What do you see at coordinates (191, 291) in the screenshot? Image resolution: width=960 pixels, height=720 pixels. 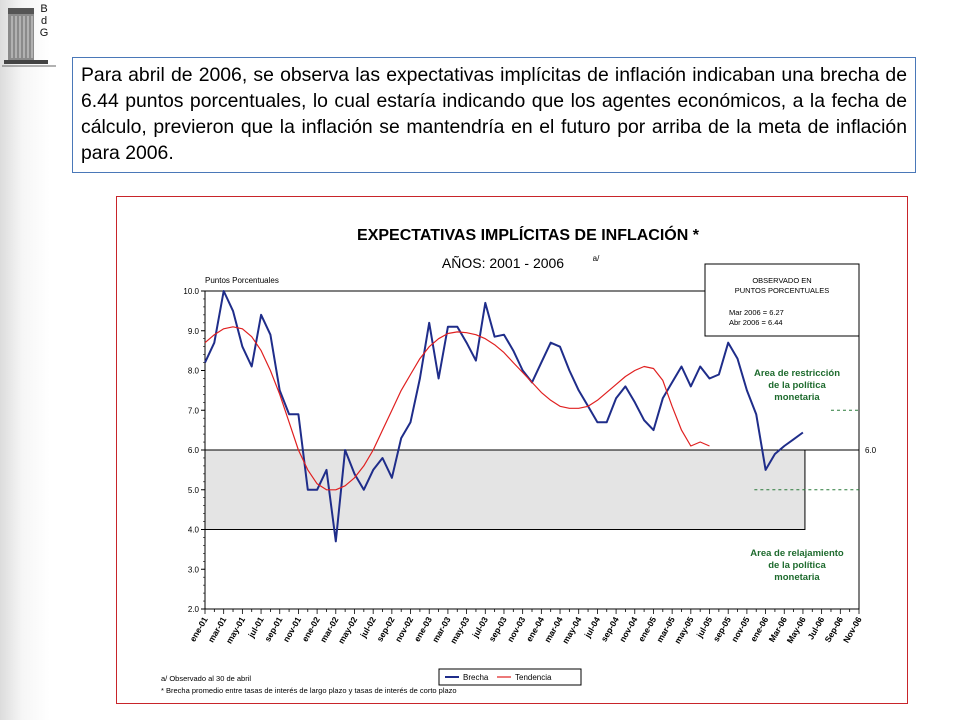 I see `y-tick-label: 10.0` at bounding box center [191, 291].